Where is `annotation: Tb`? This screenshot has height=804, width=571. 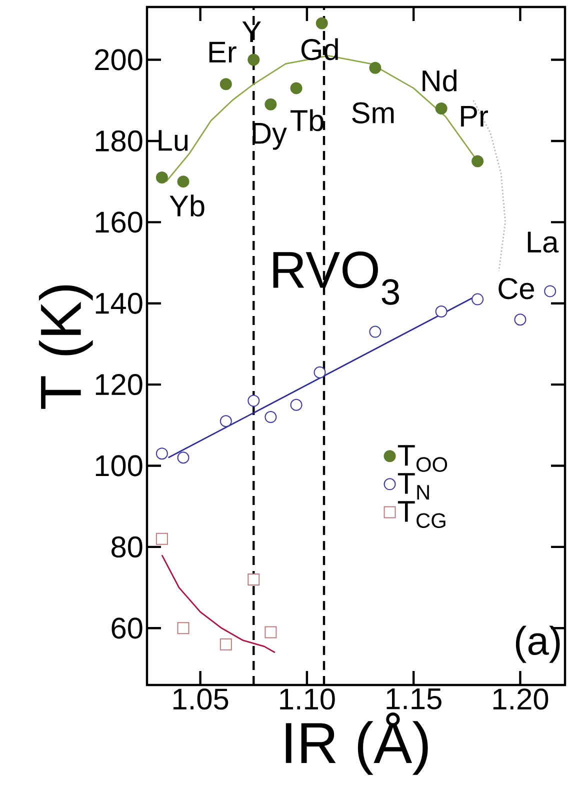
annotation: Tb is located at coordinates (307, 120).